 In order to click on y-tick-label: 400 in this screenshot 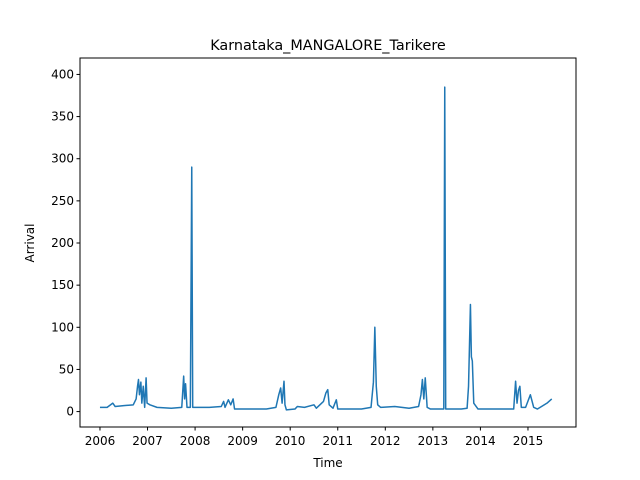, I will do `click(62, 74)`.